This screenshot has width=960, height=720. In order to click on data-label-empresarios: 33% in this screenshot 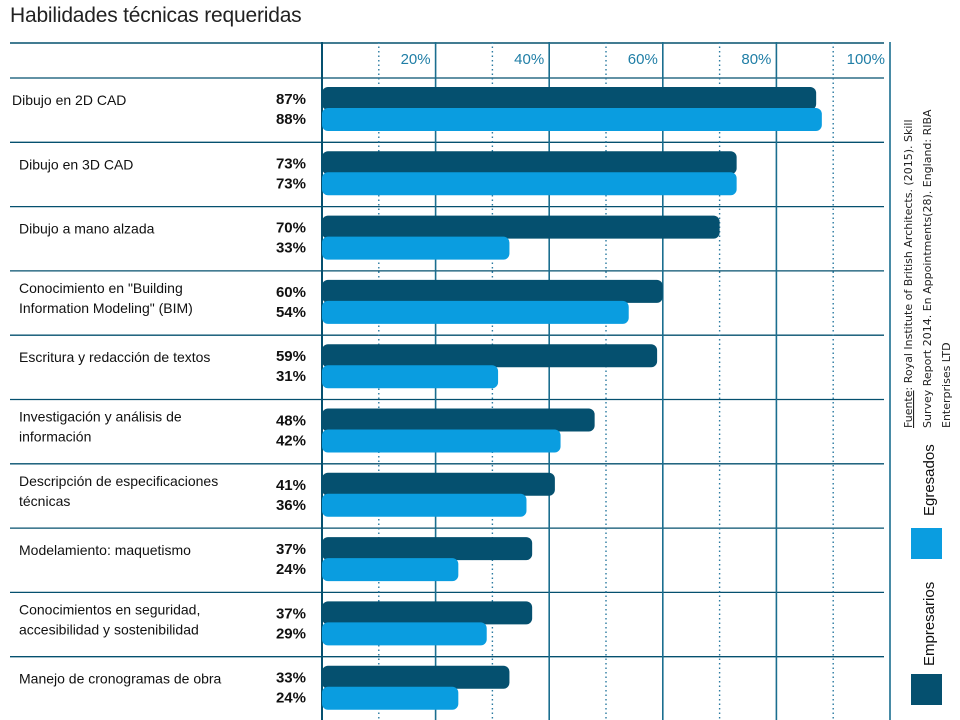, I will do `click(291, 678)`.